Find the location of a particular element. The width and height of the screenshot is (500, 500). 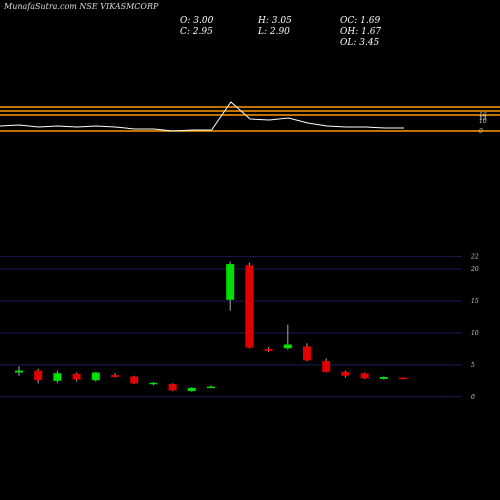

indicator-tick-label: 16 is located at coordinates (483, 115).